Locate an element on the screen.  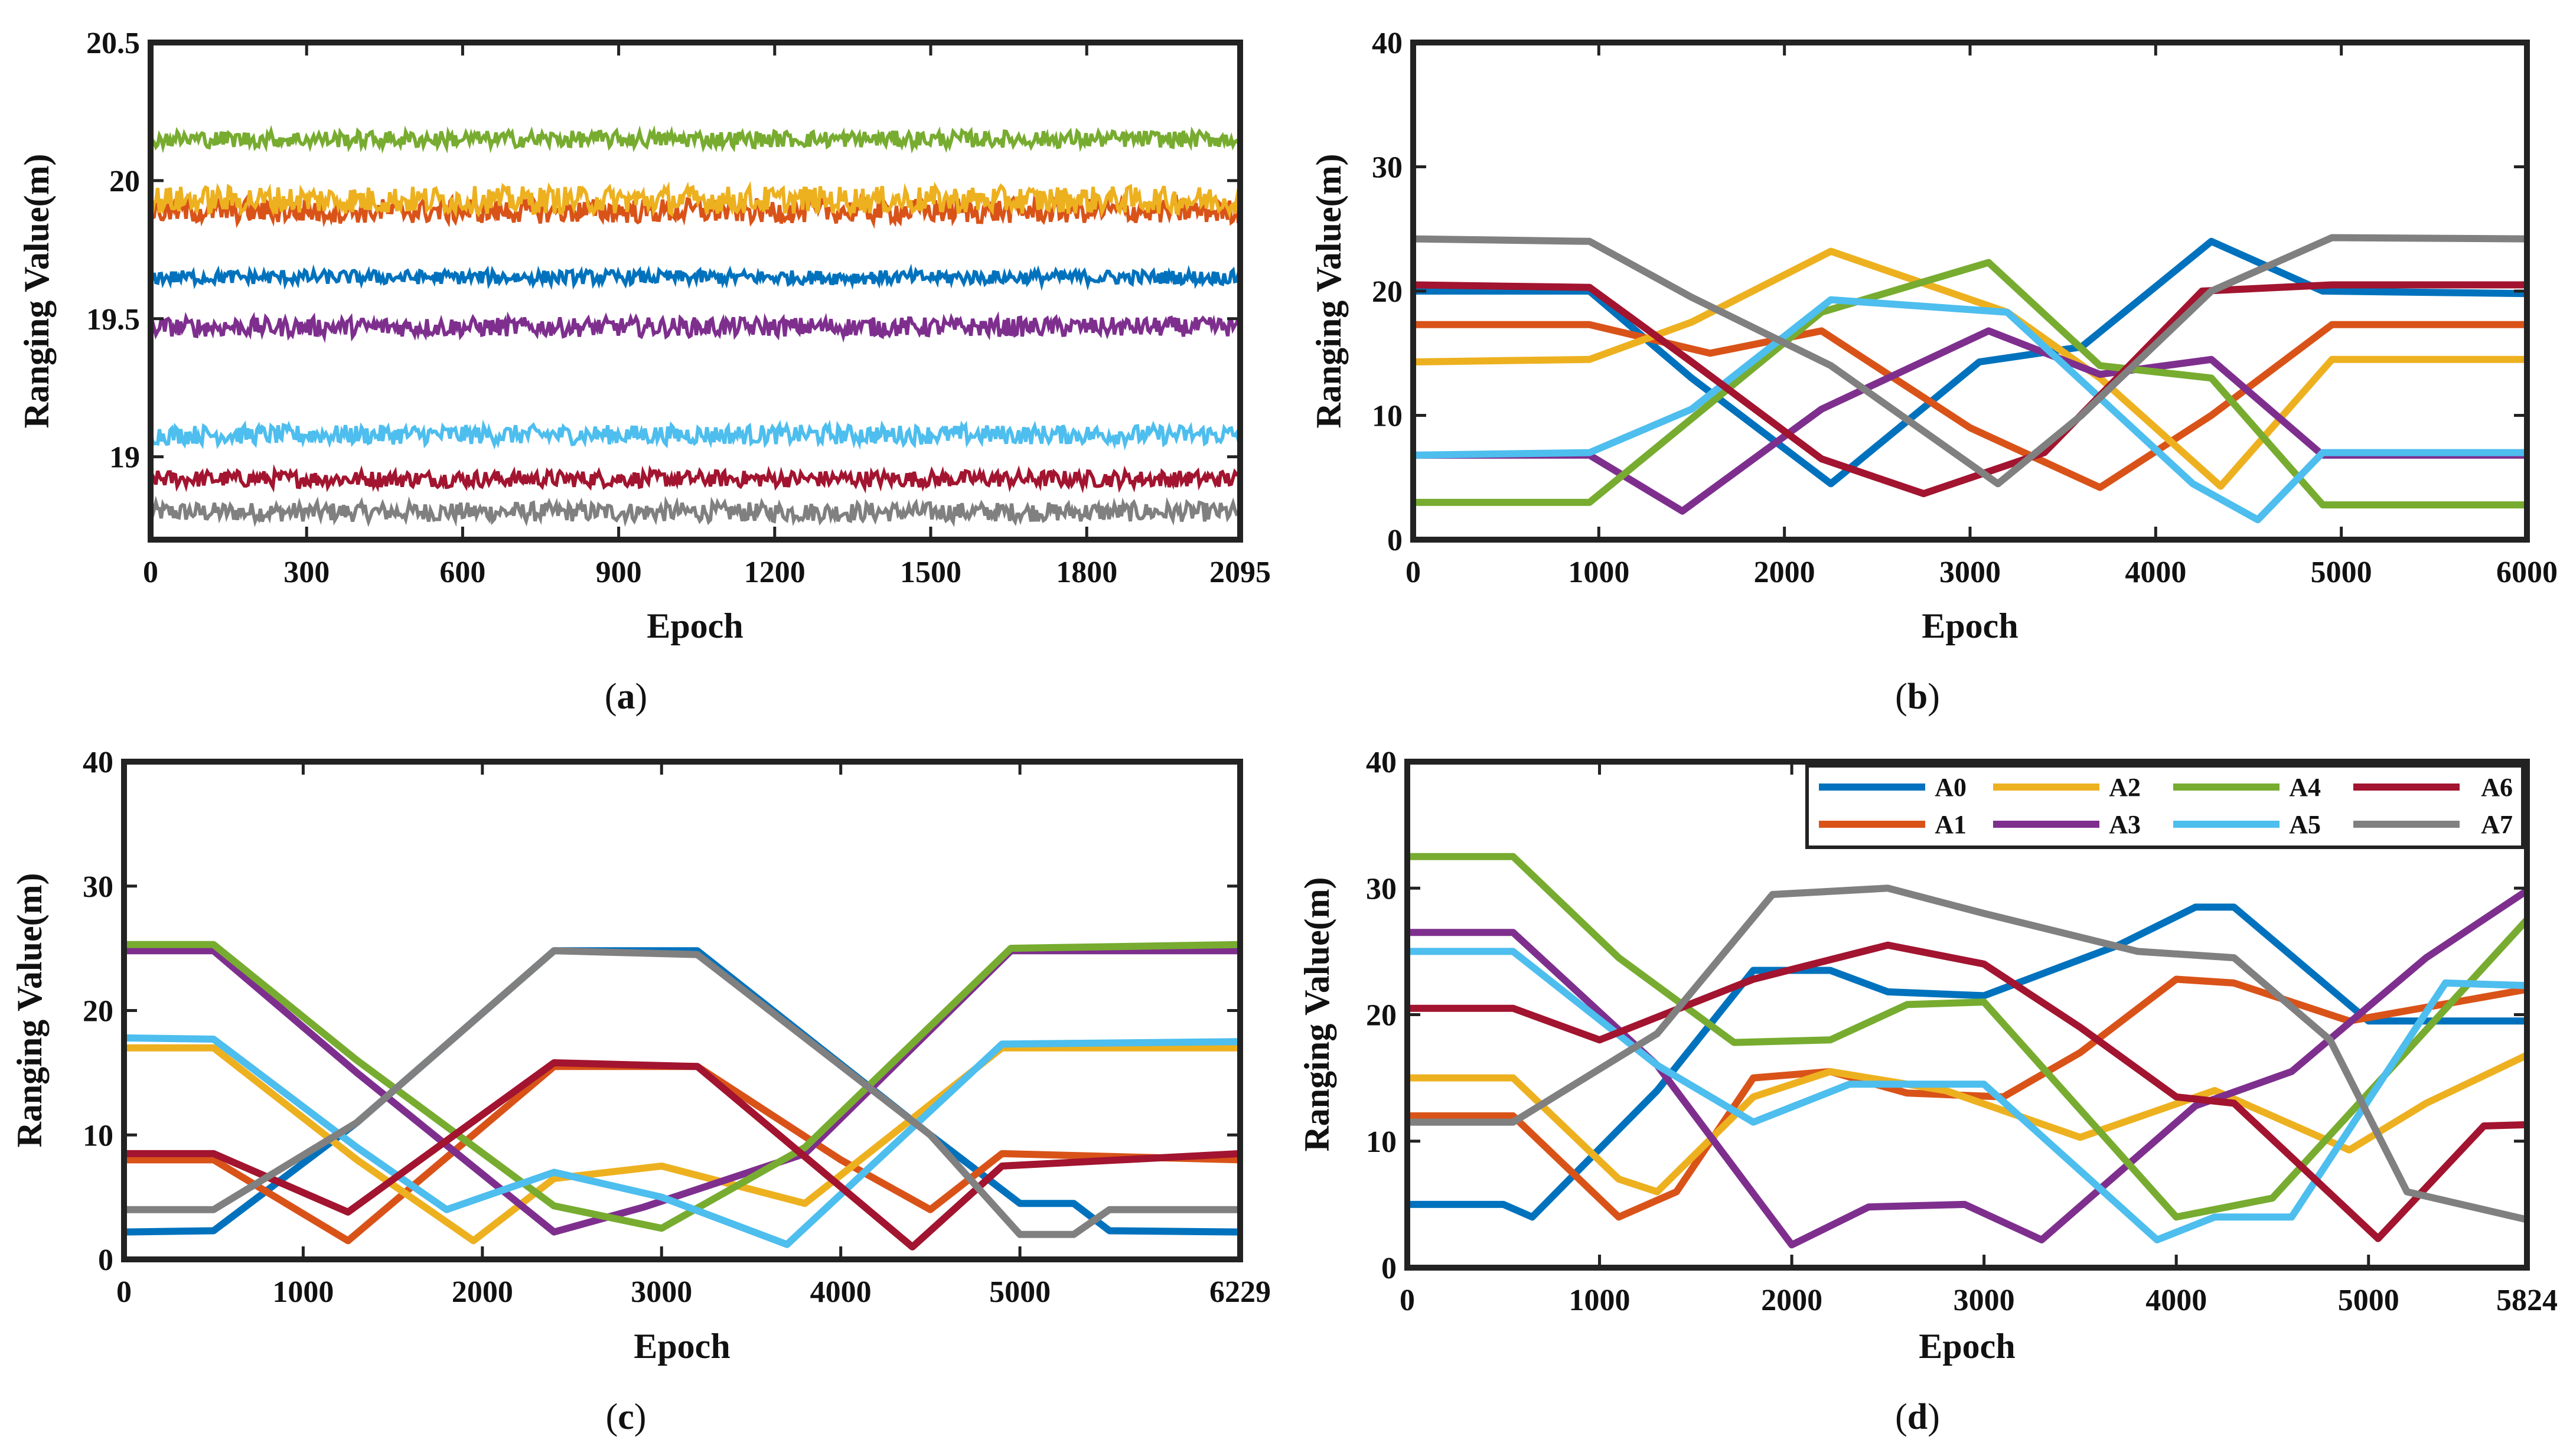
panel-a-plot-frame is located at coordinates (695, 291).